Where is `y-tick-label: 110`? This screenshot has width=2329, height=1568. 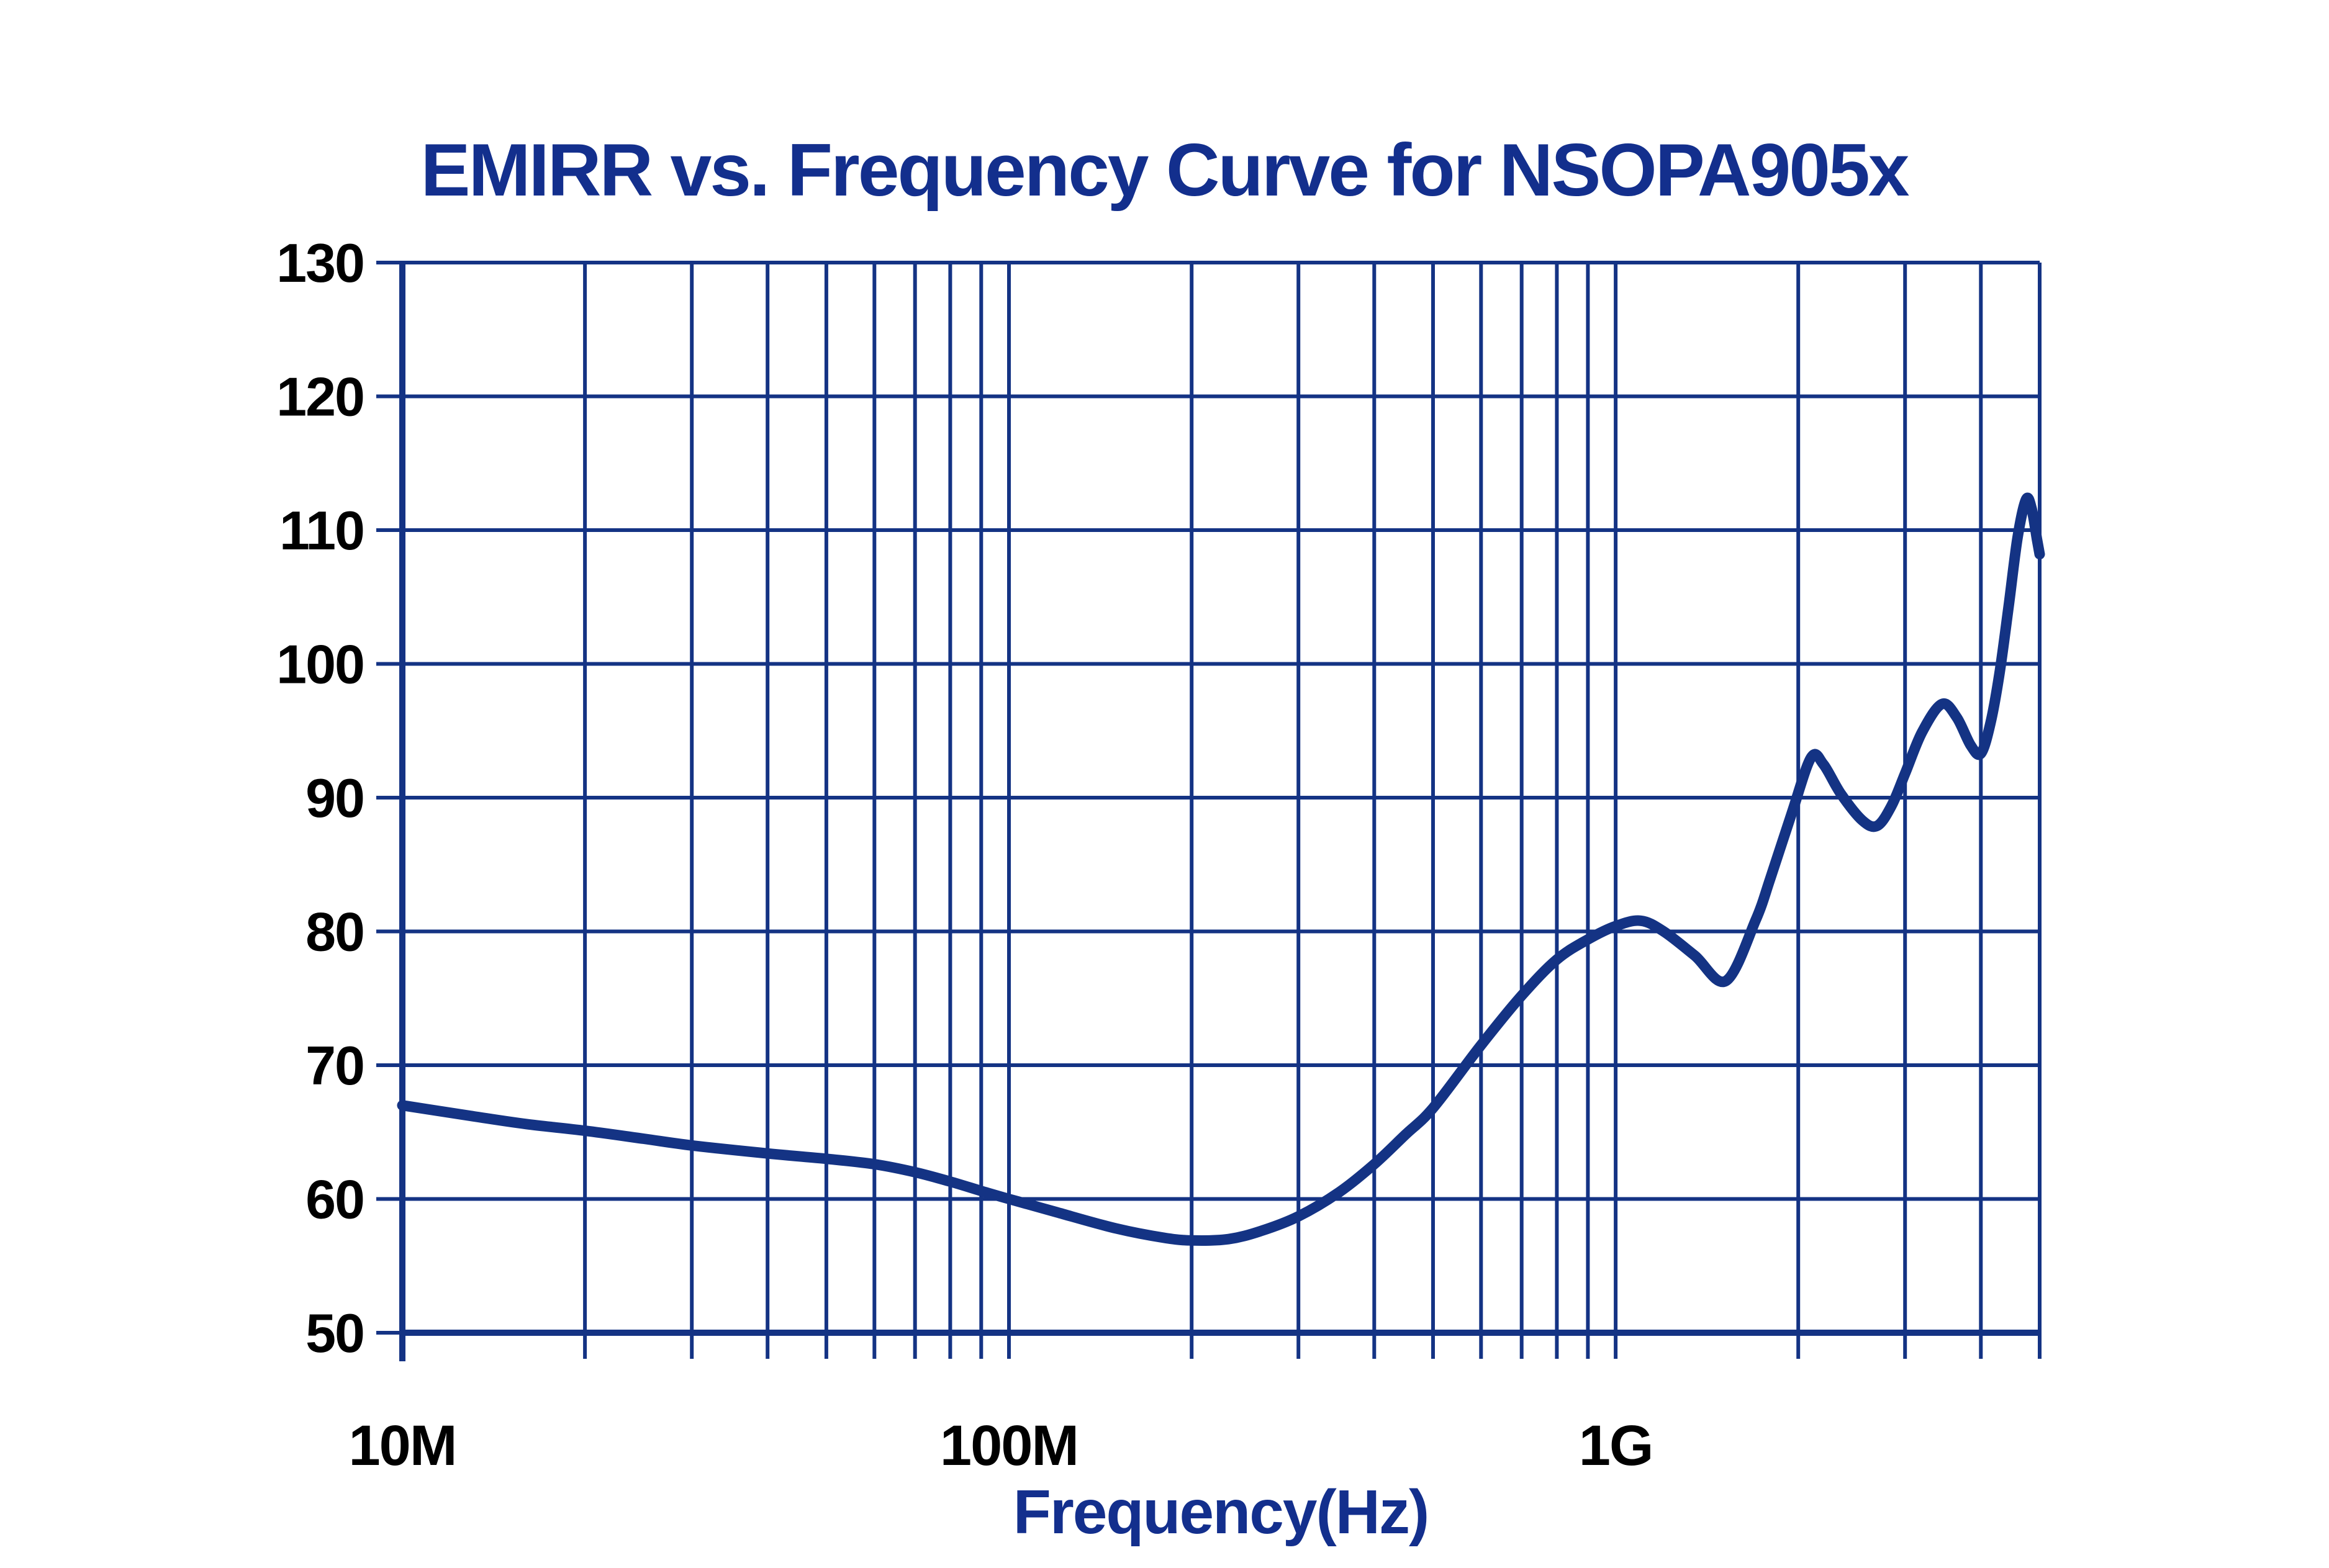
y-tick-label: 110 is located at coordinates (321, 530).